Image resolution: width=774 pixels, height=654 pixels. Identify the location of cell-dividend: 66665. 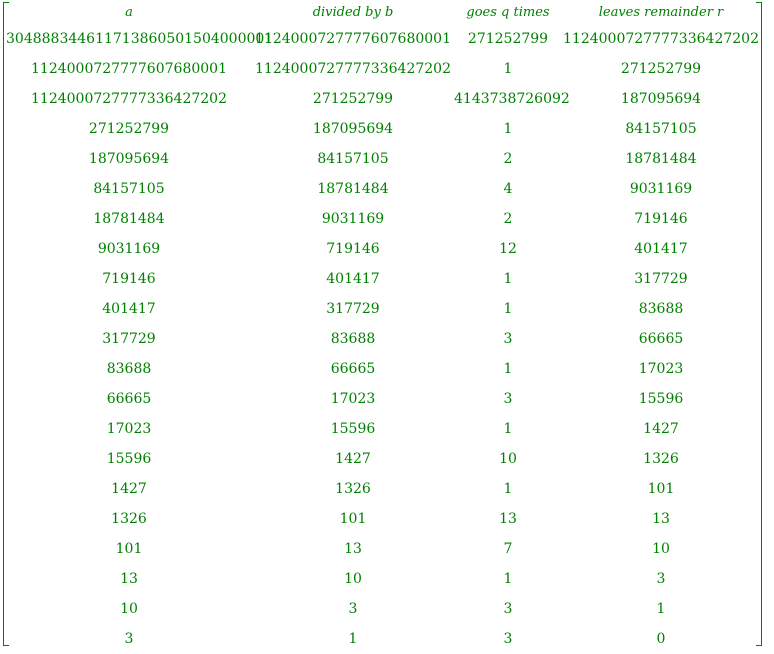
(129, 399).